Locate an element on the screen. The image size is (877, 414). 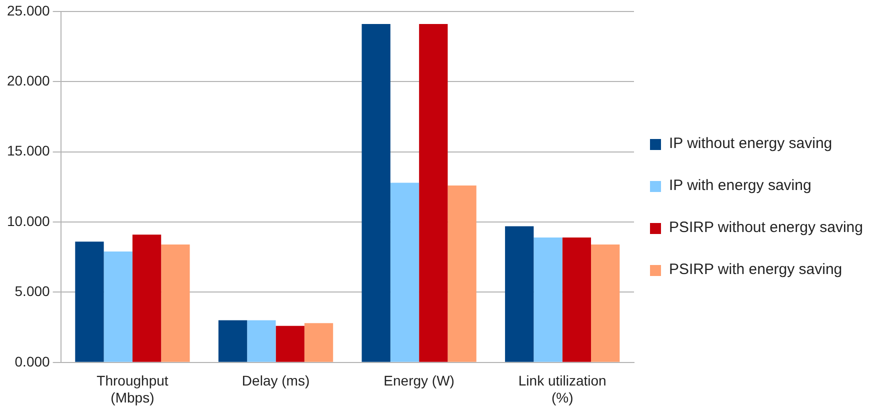
legend-label: PSIRP with energy saving is located at coordinates (755, 270).